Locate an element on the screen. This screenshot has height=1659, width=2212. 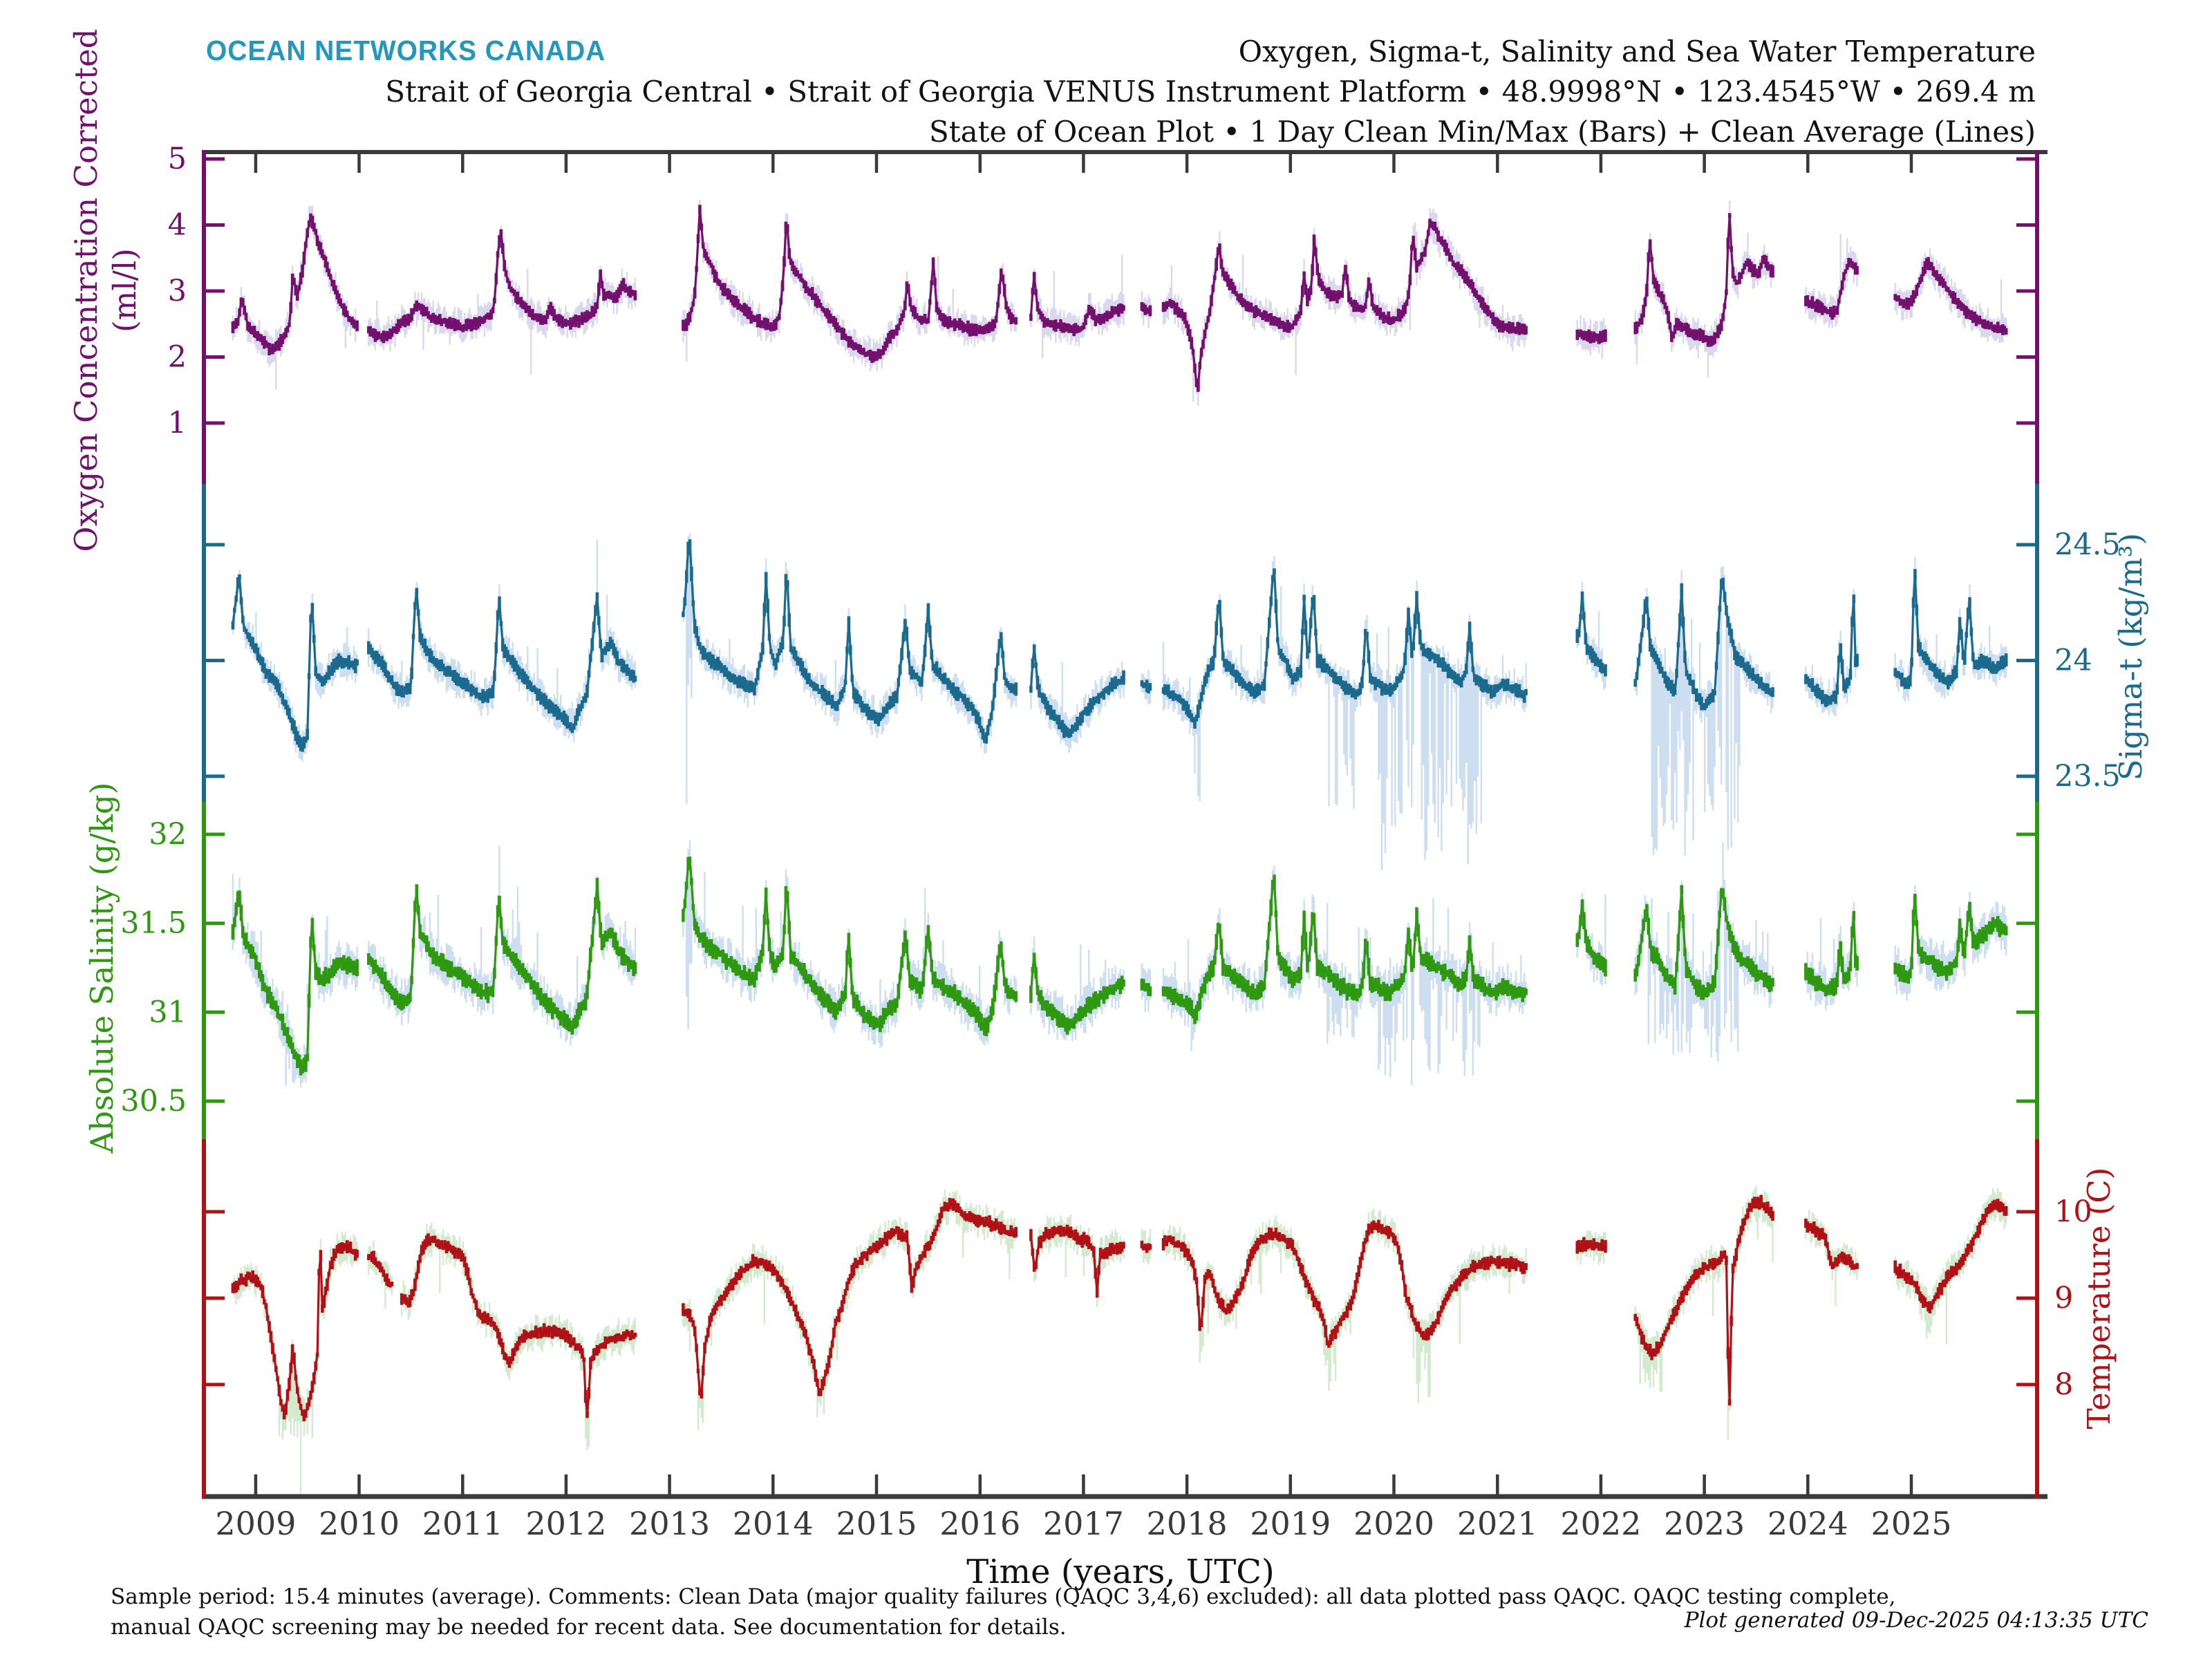
temperature-axis-title: Temperature (C) is located at coordinates (2099, 1299).